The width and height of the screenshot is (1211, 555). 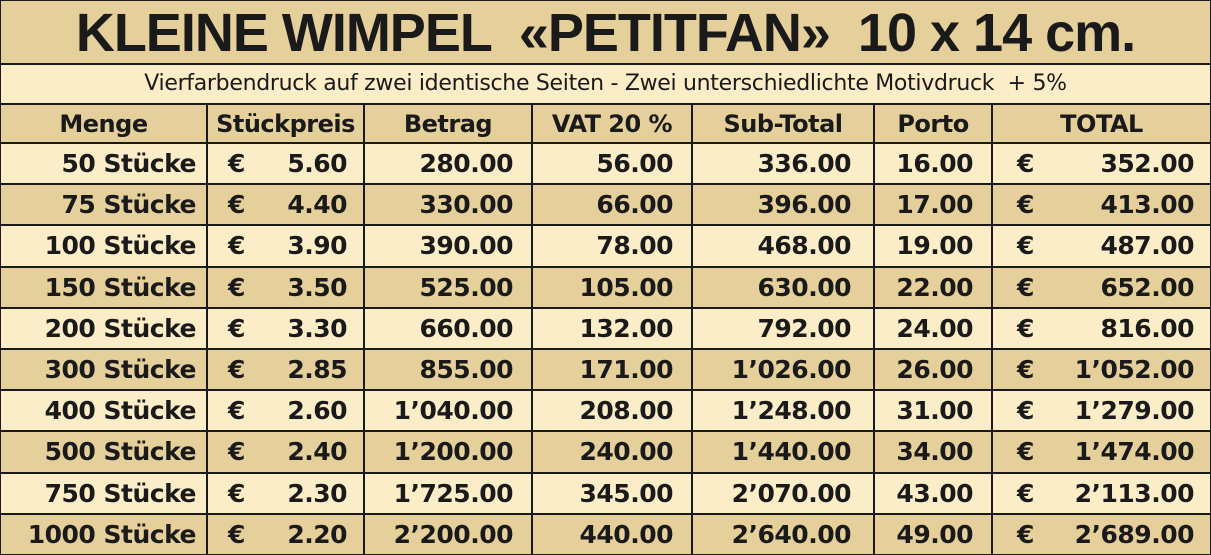 I want to click on total-value: 2’113.00, so click(x=1134, y=493).